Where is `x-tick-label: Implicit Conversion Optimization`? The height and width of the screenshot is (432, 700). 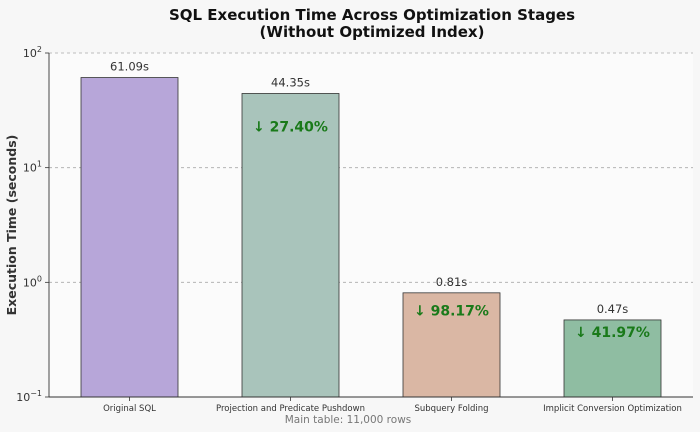 x-tick-label: Implicit Conversion Optimization is located at coordinates (612, 409).